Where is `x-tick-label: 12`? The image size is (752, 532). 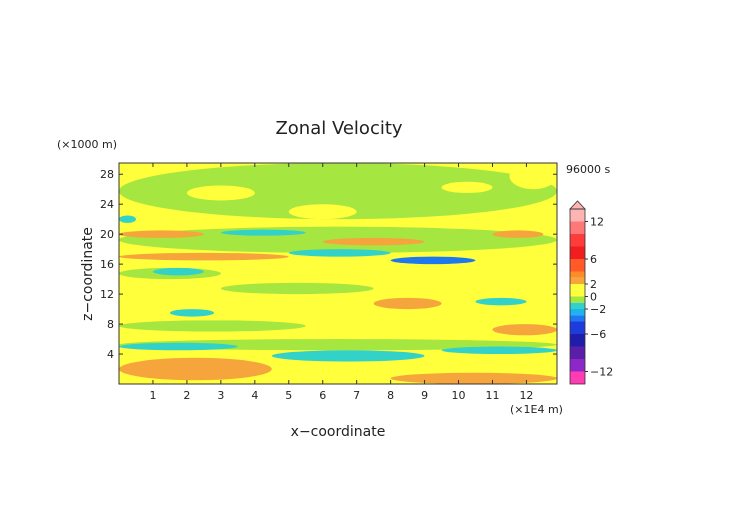
x-tick-label: 12 is located at coordinates (526, 395).